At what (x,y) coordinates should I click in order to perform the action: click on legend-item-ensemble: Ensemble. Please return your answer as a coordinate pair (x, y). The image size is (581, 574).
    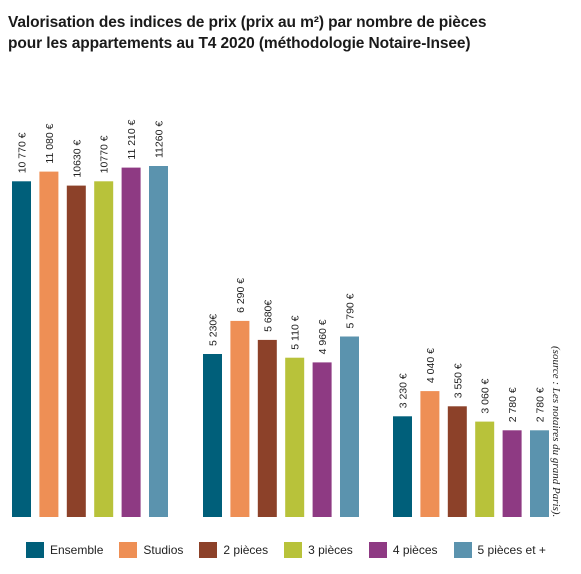
    Looking at the image, I should click on (64, 550).